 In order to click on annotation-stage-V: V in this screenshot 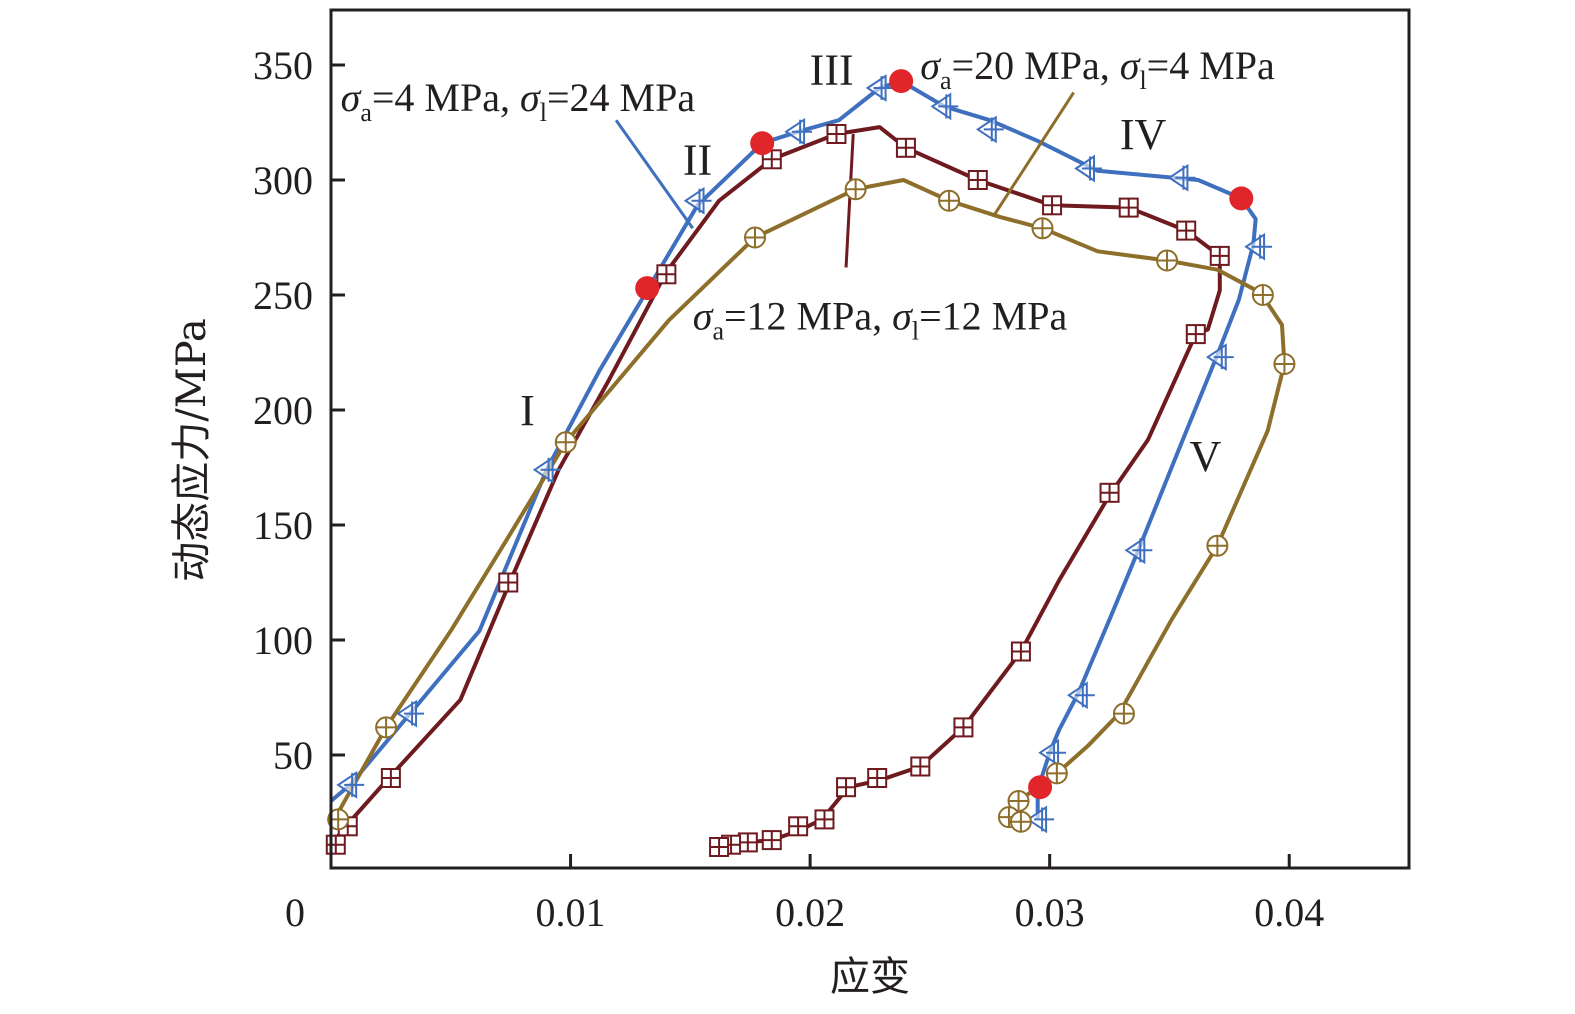, I will do `click(1205, 456)`.